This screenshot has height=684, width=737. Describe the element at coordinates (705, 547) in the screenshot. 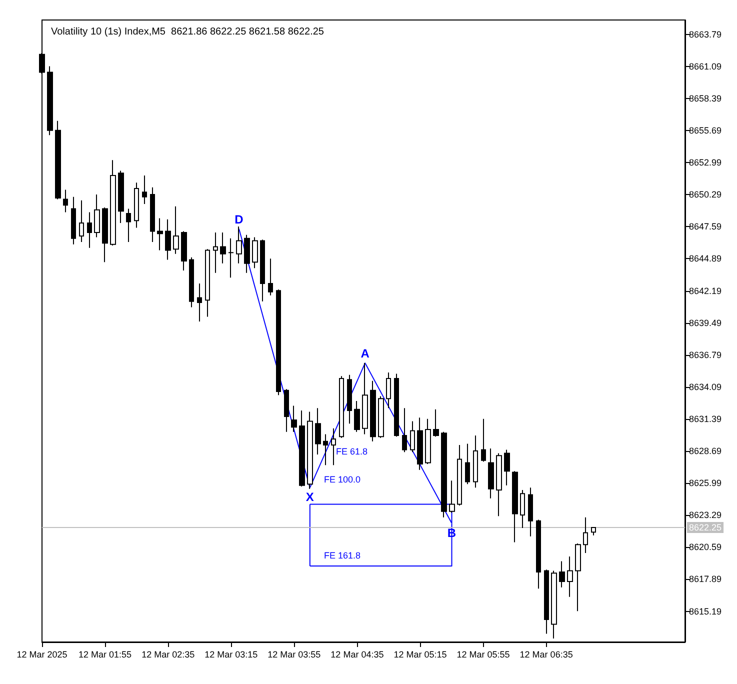

I see `y-tick-label: 8620.59` at that location.